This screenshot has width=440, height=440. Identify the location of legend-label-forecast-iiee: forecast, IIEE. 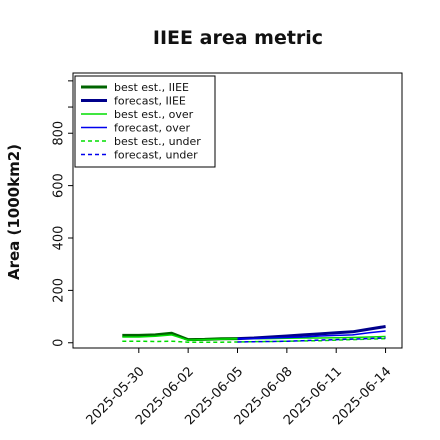
(150, 101).